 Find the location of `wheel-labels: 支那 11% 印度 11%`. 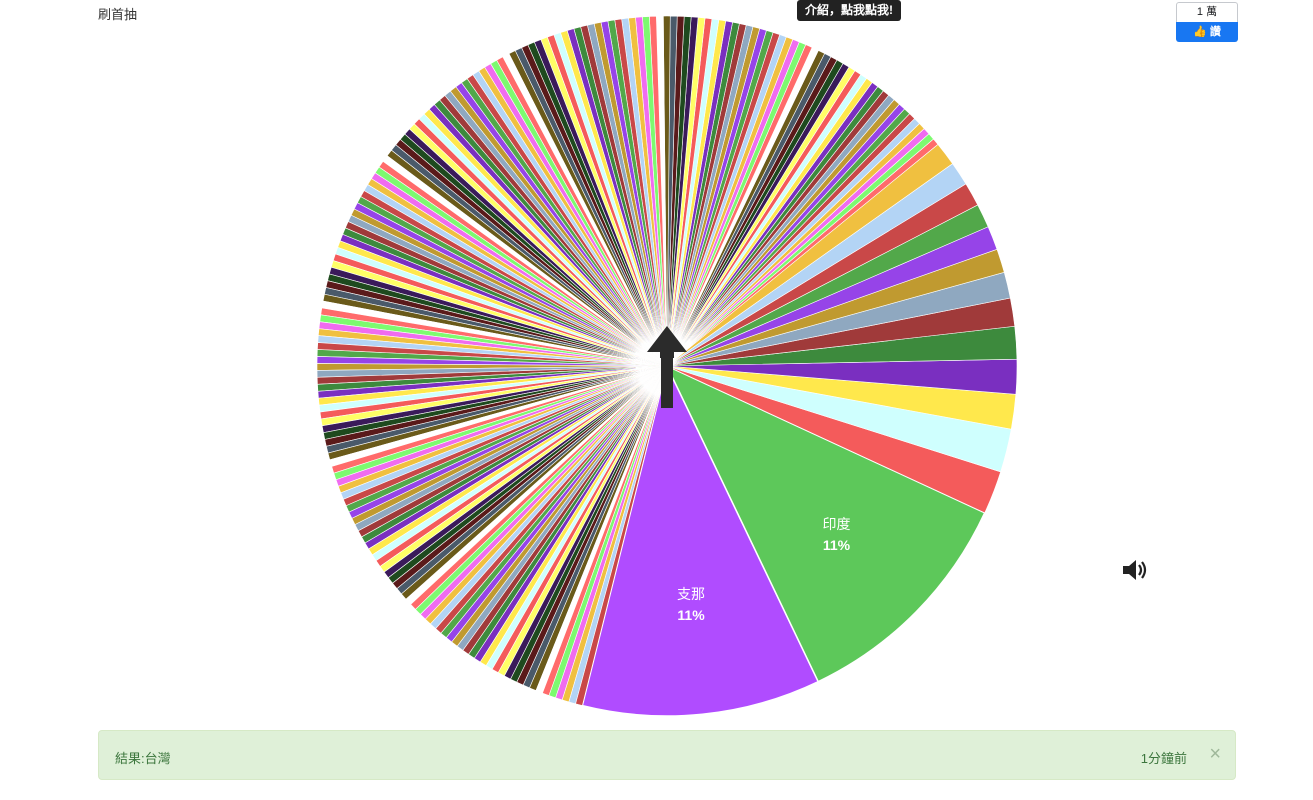

wheel-labels: 支那 11% 印度 11% is located at coordinates (764, 570).